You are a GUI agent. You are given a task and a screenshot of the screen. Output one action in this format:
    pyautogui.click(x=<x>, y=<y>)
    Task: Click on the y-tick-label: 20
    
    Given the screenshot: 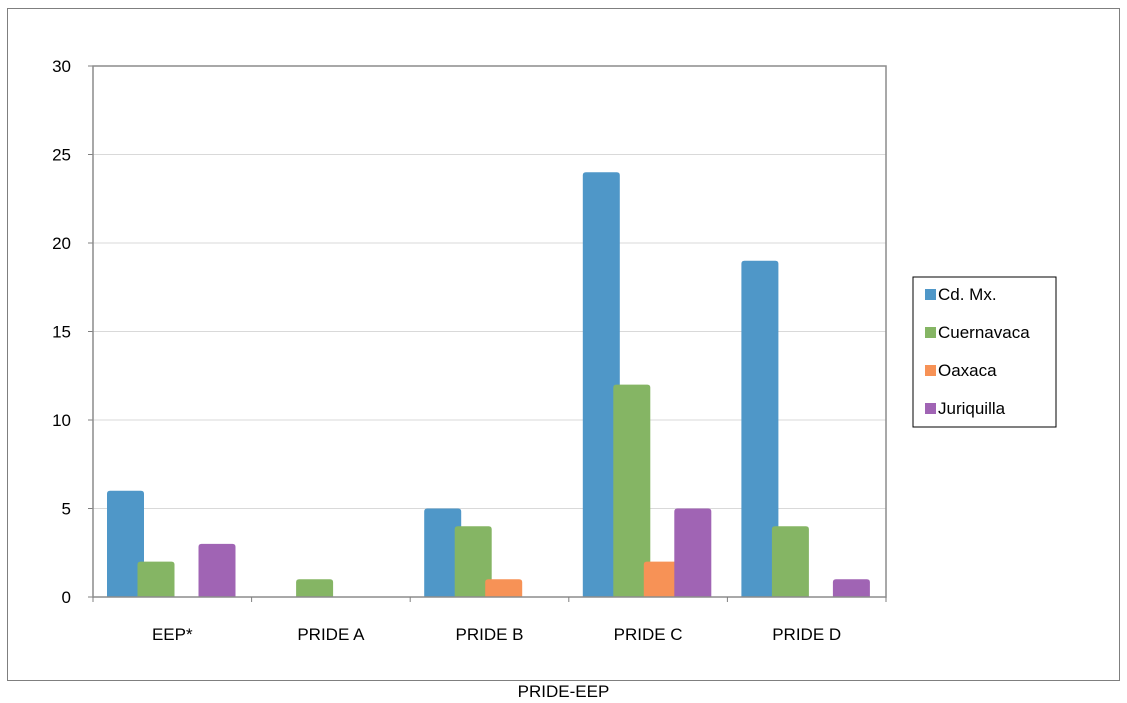 What is the action you would take?
    pyautogui.click(x=61, y=243)
    